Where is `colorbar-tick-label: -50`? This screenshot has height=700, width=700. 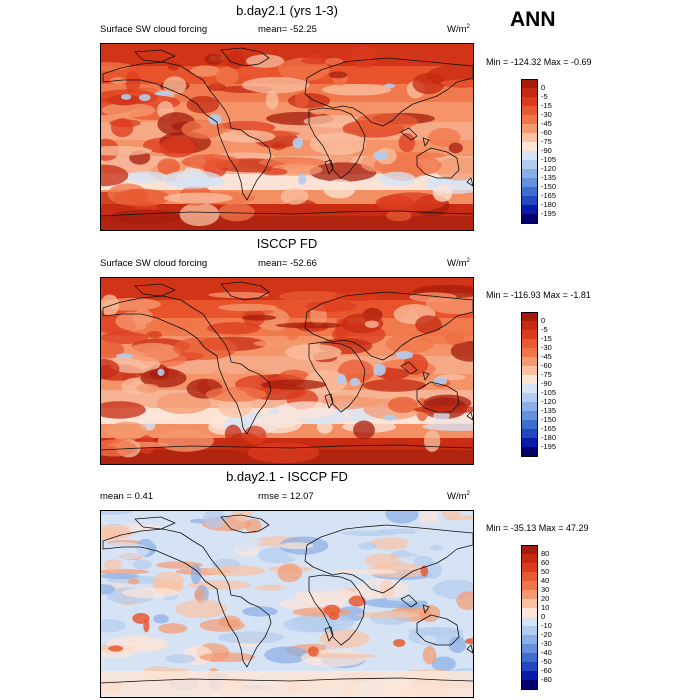 colorbar-tick-label: -50 is located at coordinates (546, 661).